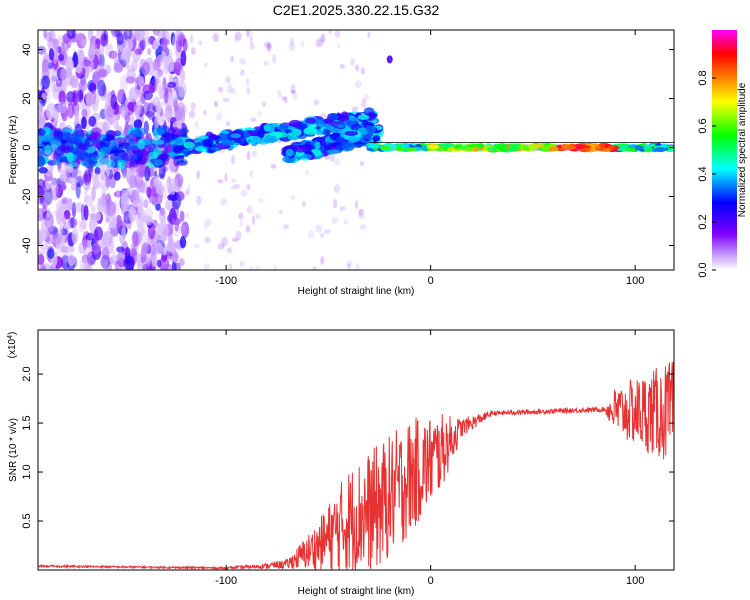 This screenshot has width=750, height=600. What do you see at coordinates (27, 471) in the screenshot?
I see `snr-ytick-label: 1.0` at bounding box center [27, 471].